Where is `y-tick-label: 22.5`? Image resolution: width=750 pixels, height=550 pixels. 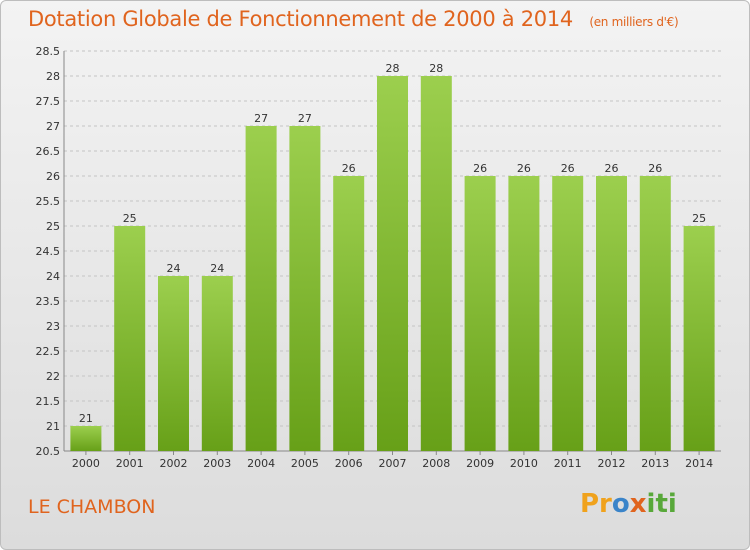
y-tick-label: 22.5 is located at coordinates (48, 351).